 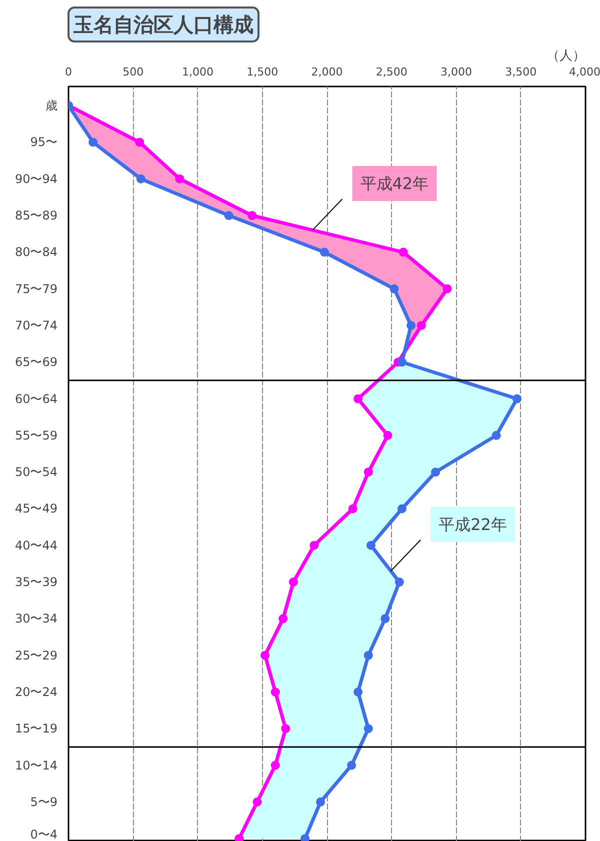 I want to click on y-tick-label: 15〜19, so click(x=36, y=729).